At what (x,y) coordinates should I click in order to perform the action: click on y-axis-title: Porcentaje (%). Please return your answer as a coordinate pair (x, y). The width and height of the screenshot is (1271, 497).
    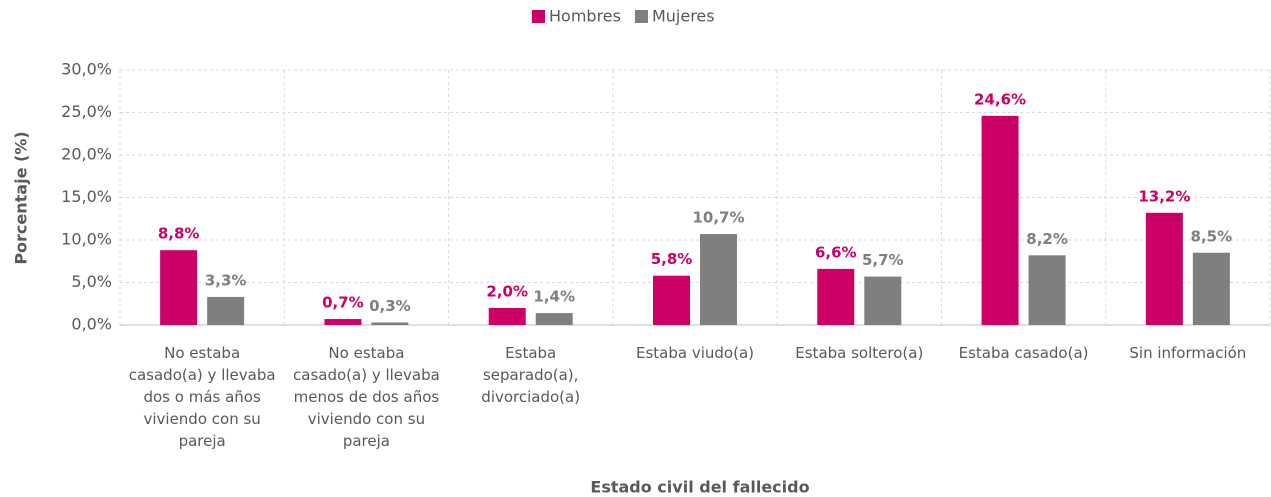
    Looking at the image, I should click on (21, 197).